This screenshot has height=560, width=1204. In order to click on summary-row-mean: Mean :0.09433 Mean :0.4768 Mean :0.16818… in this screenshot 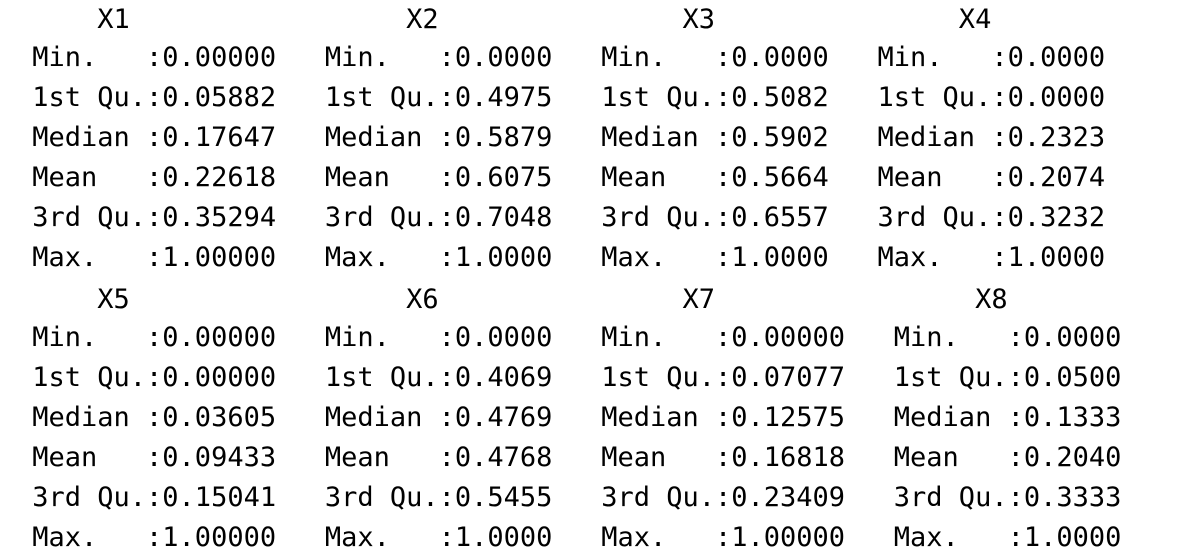, I will do `click(585, 457)`.